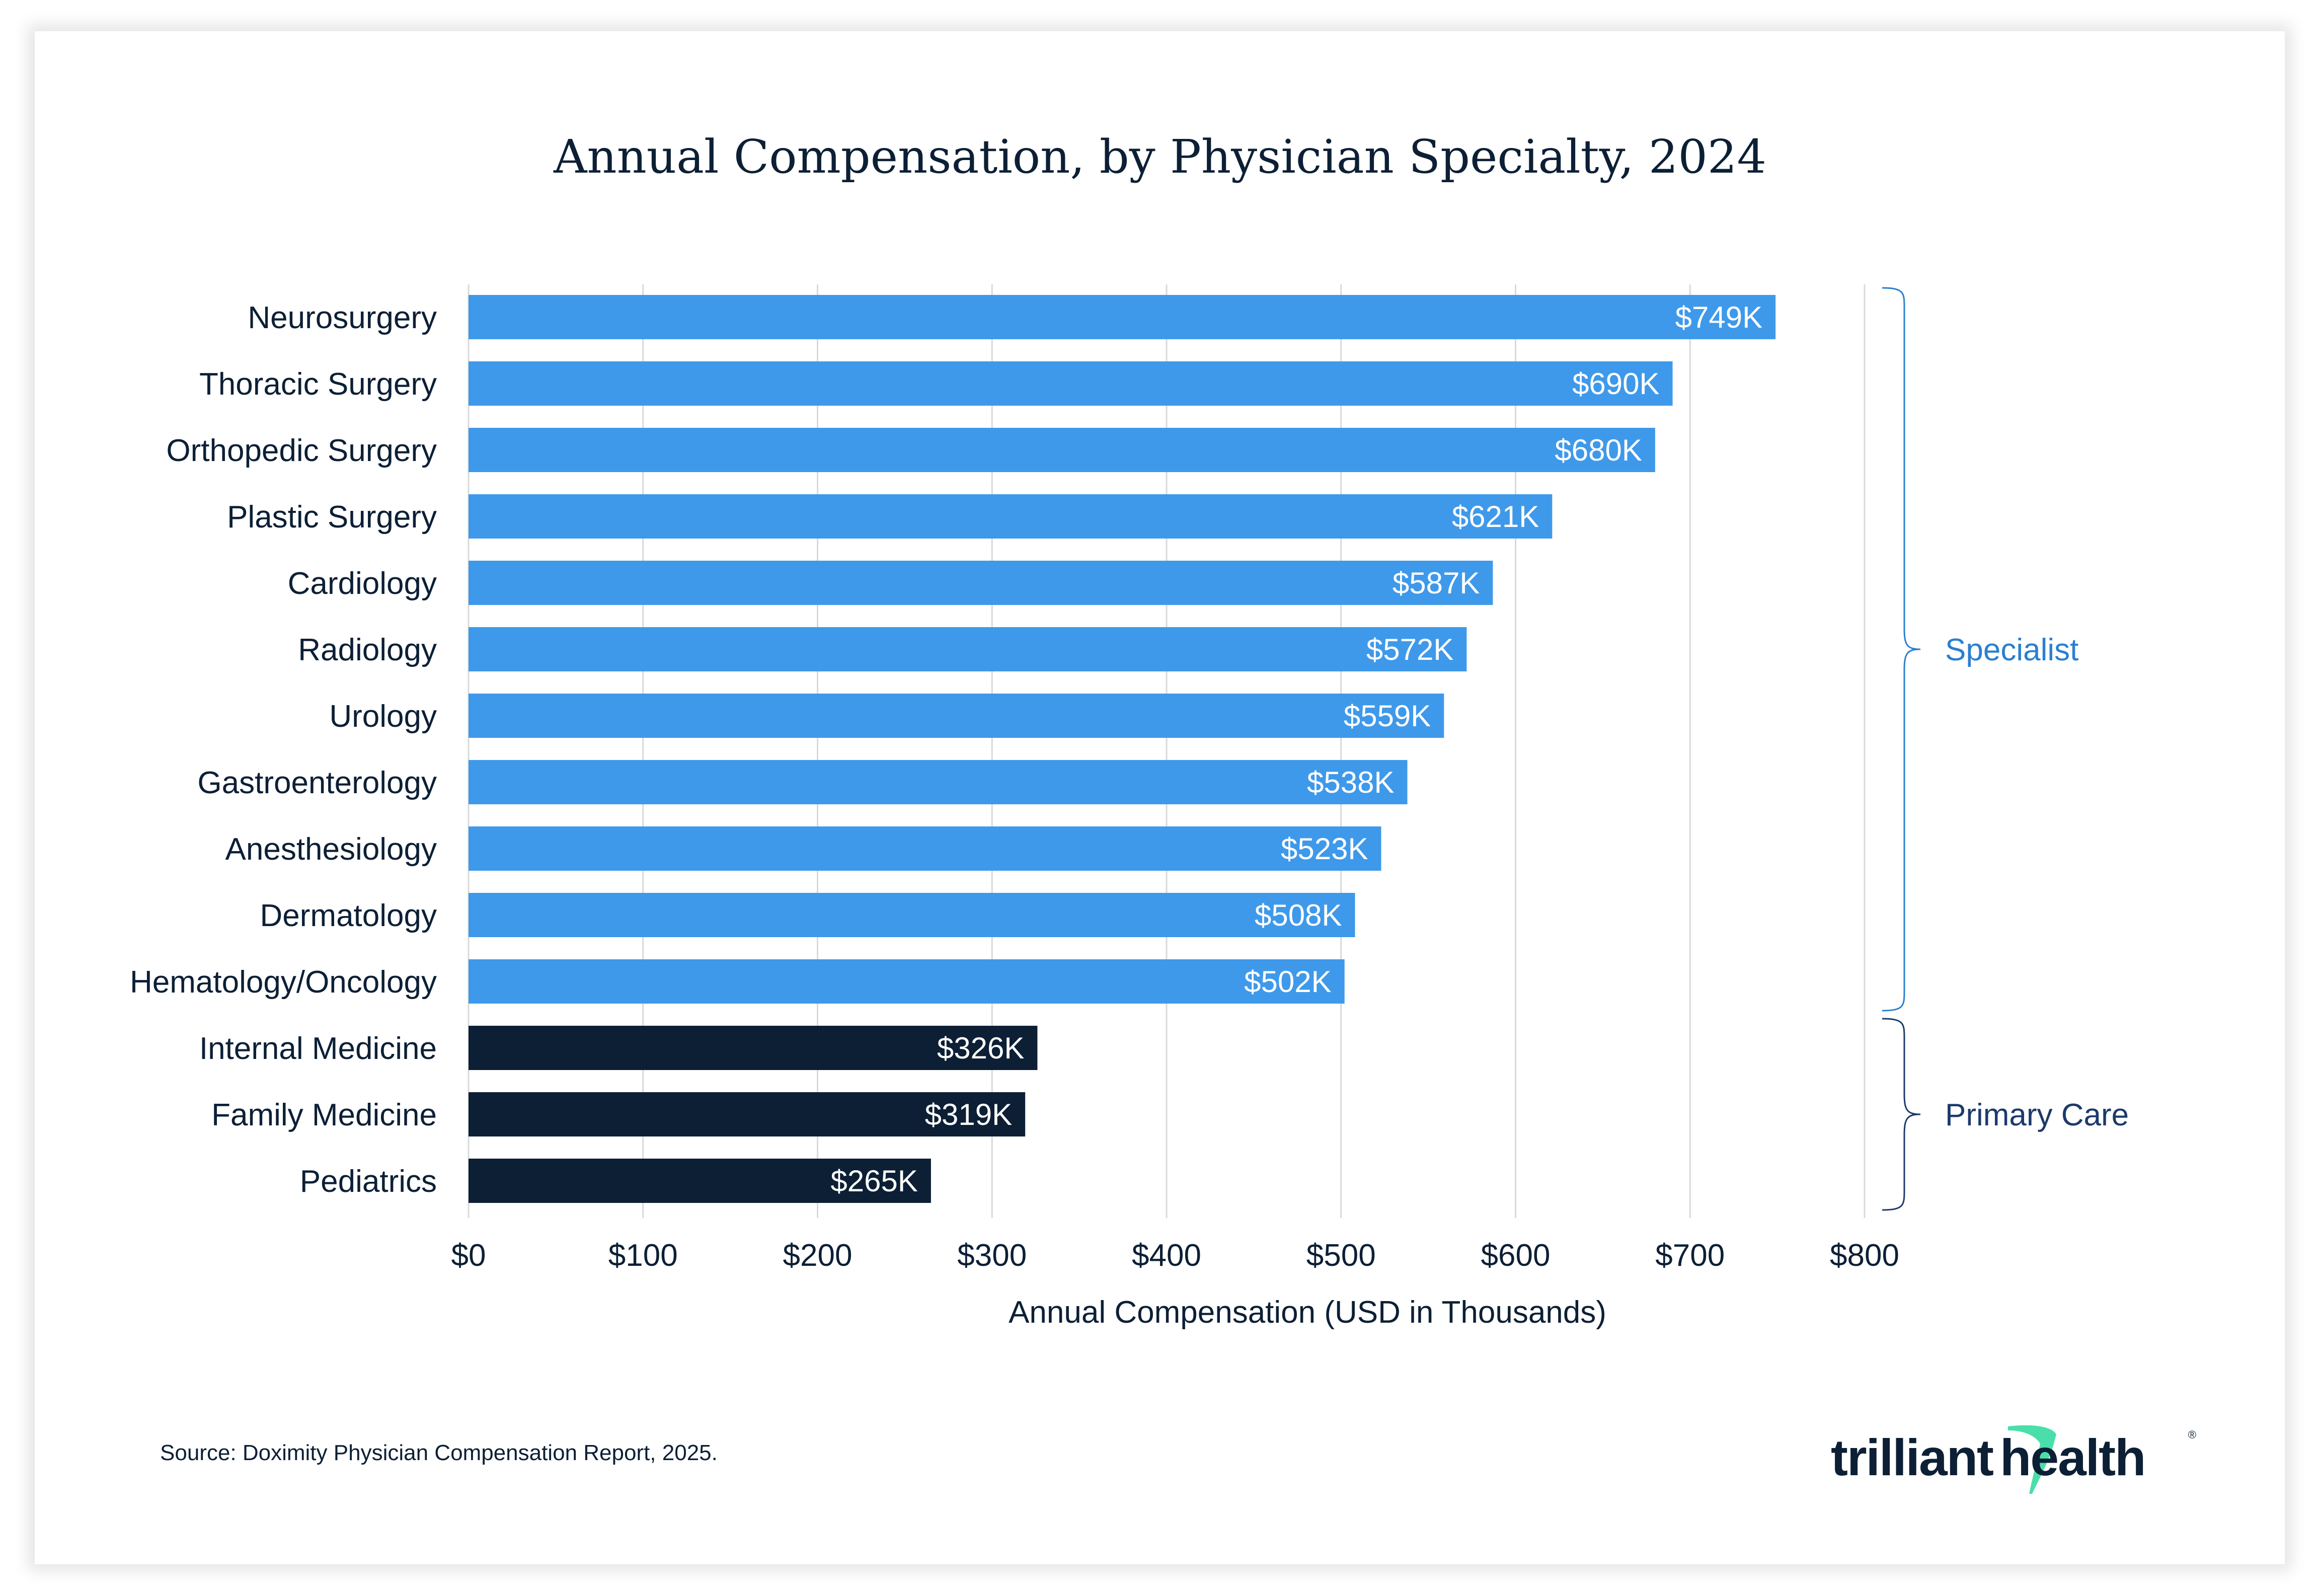 This screenshot has height=1596, width=2320. What do you see at coordinates (332, 517) in the screenshot?
I see `category-label: Plastic Surgery` at bounding box center [332, 517].